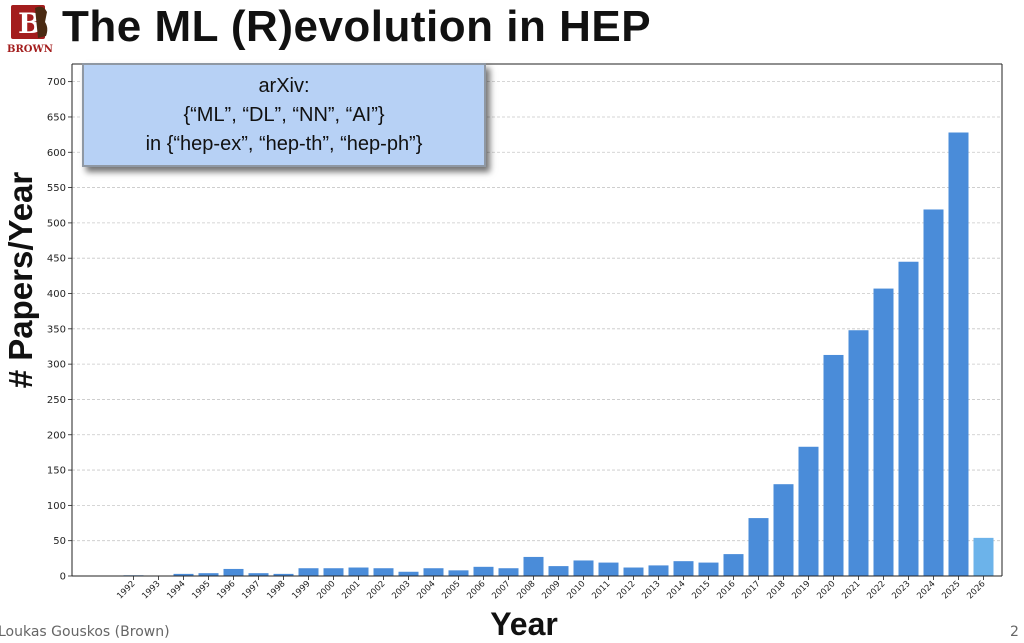 The width and height of the screenshot is (1024, 643). Describe the element at coordinates (376, 590) in the screenshot. I see `x-tick-label: 2002` at that location.